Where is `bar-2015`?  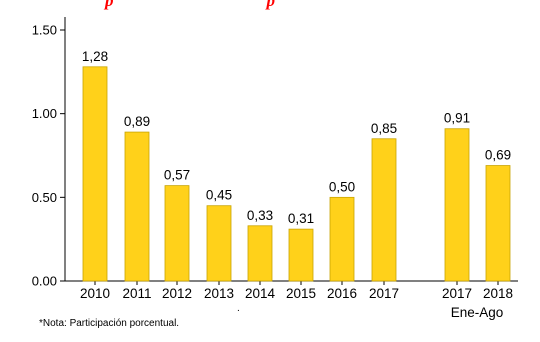 bar-2015 is located at coordinates (301, 255).